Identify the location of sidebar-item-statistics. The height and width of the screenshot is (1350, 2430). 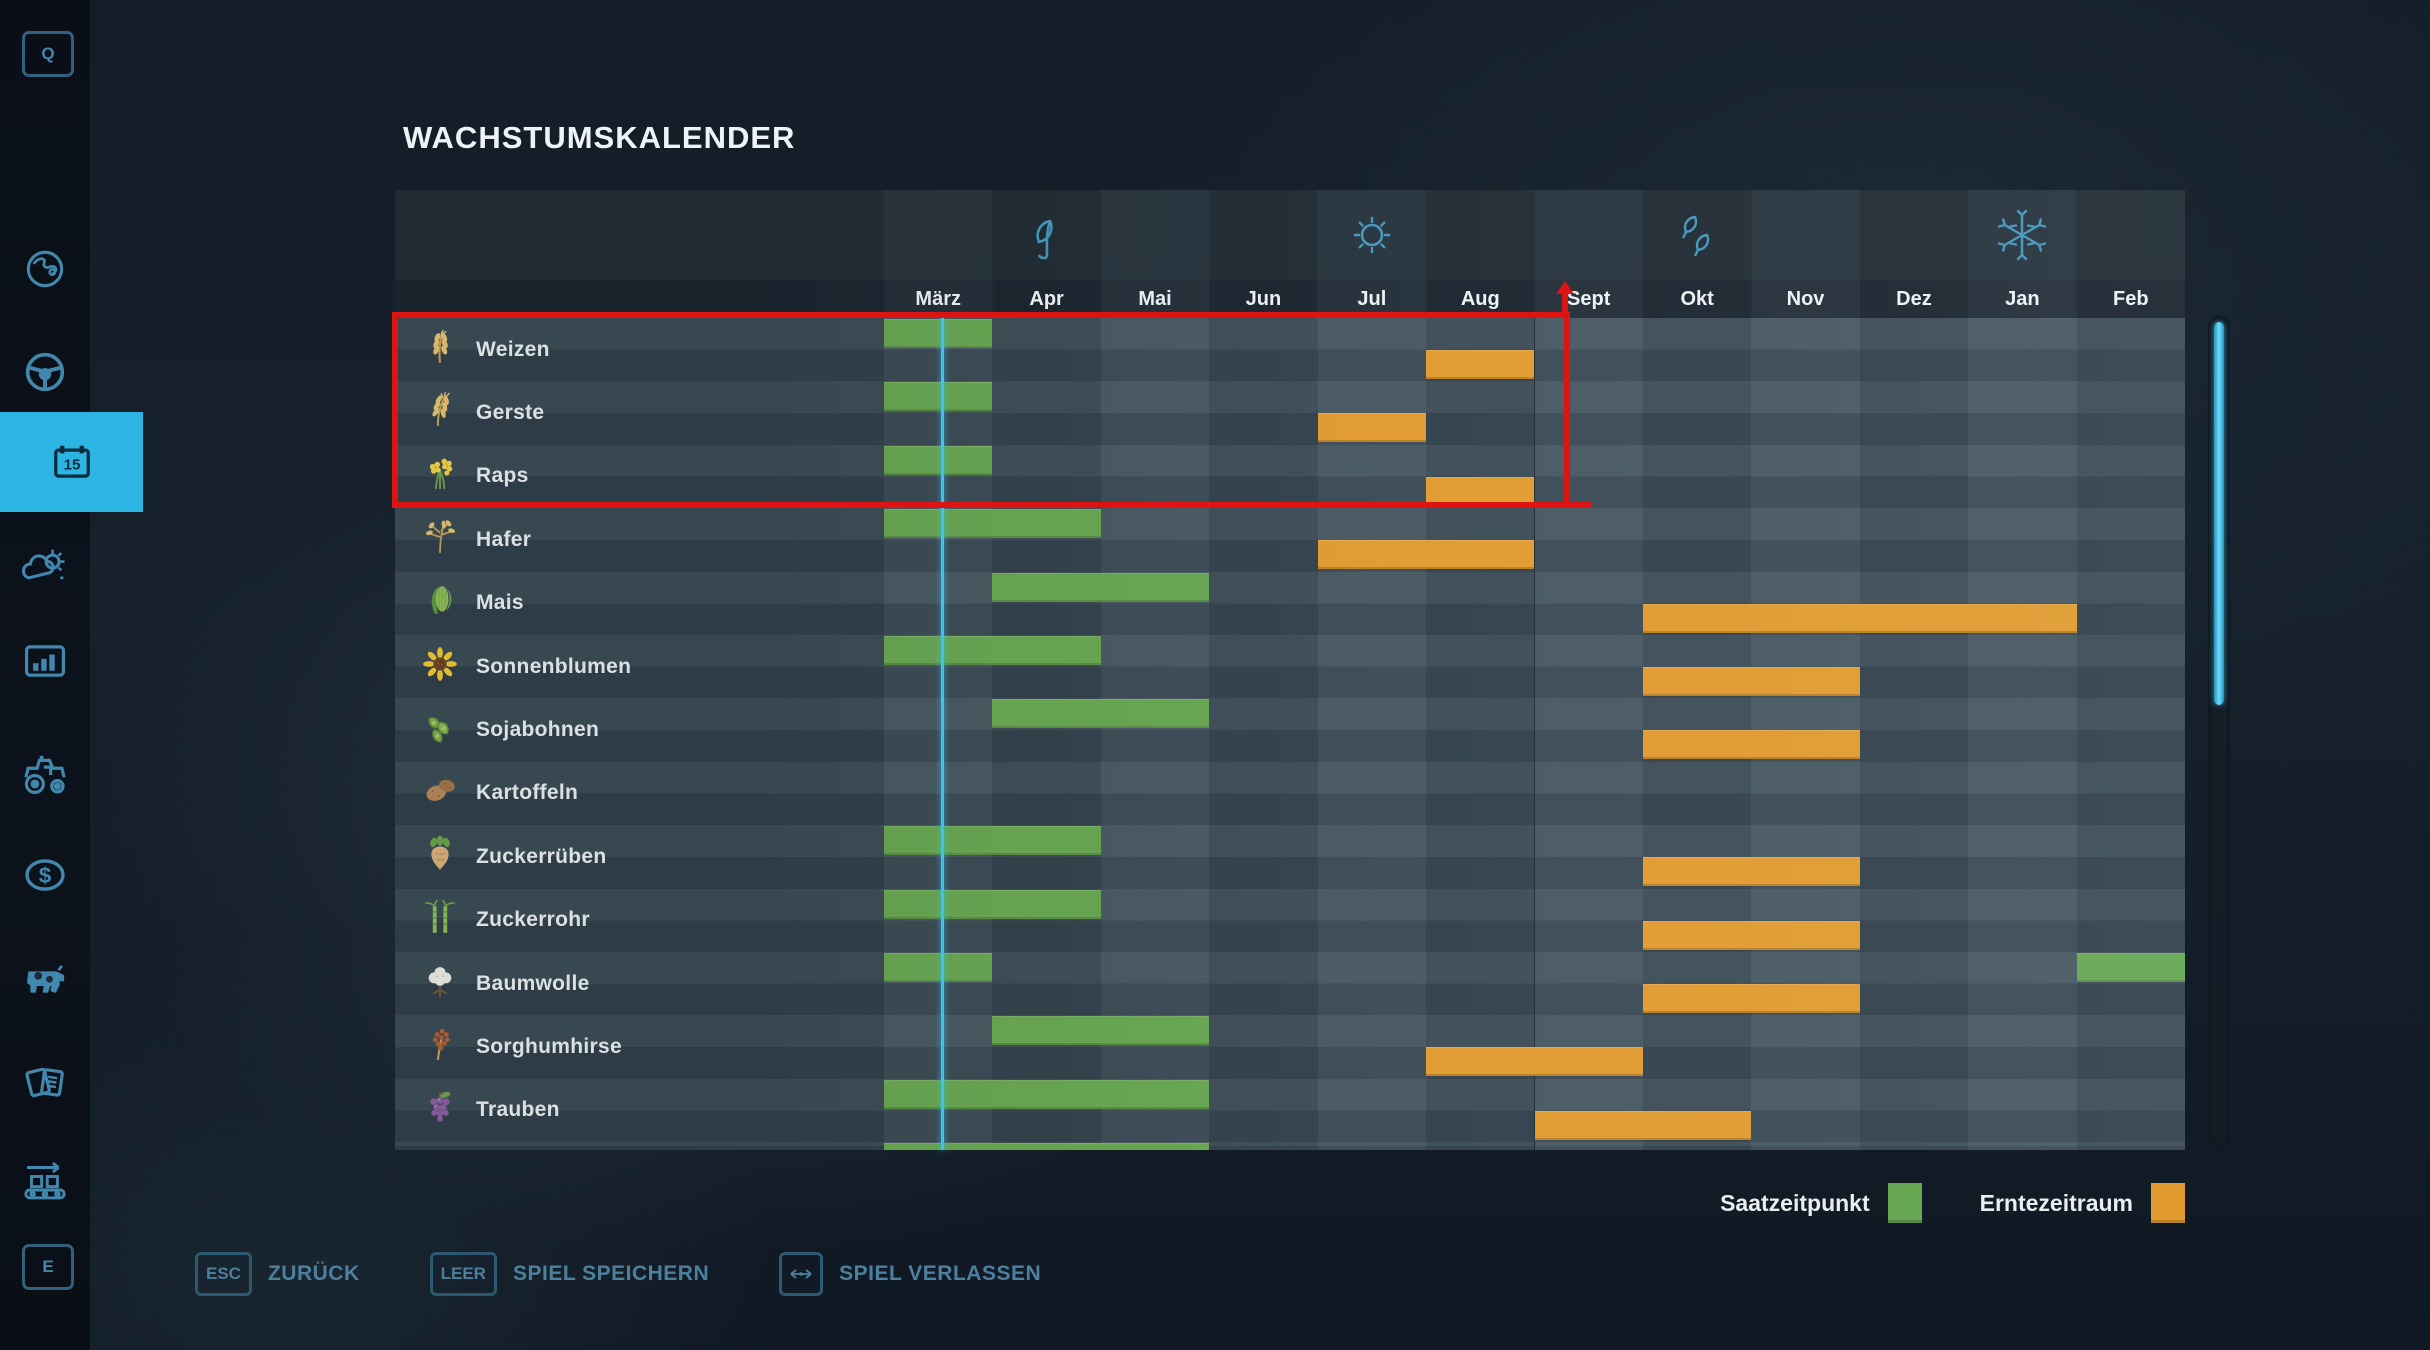
(45, 661).